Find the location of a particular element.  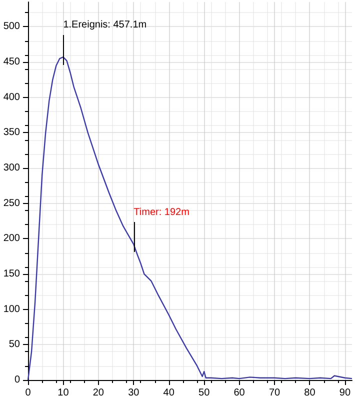

x-tick-label: 10 is located at coordinates (64, 393).